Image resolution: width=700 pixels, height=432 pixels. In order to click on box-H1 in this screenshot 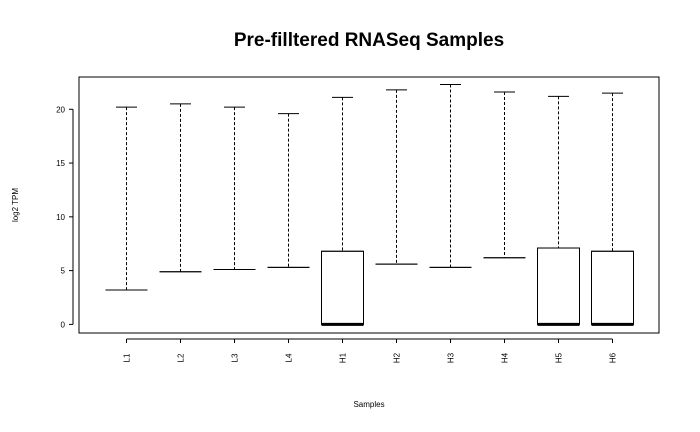, I will do `click(342, 211)`.